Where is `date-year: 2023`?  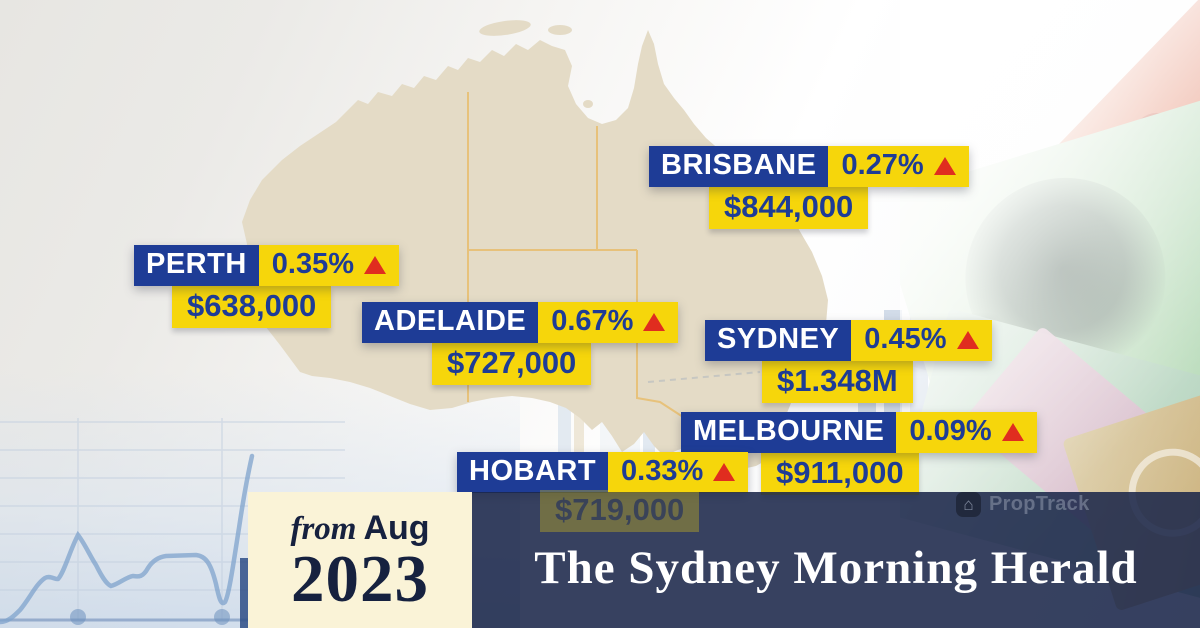 date-year: 2023 is located at coordinates (360, 579).